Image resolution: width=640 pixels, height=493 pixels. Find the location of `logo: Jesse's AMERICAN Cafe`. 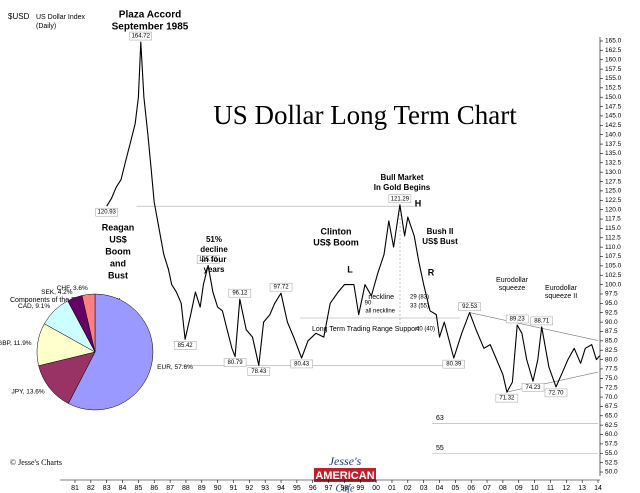

logo: Jesse's AMERICAN Cafe is located at coordinates (345, 473).